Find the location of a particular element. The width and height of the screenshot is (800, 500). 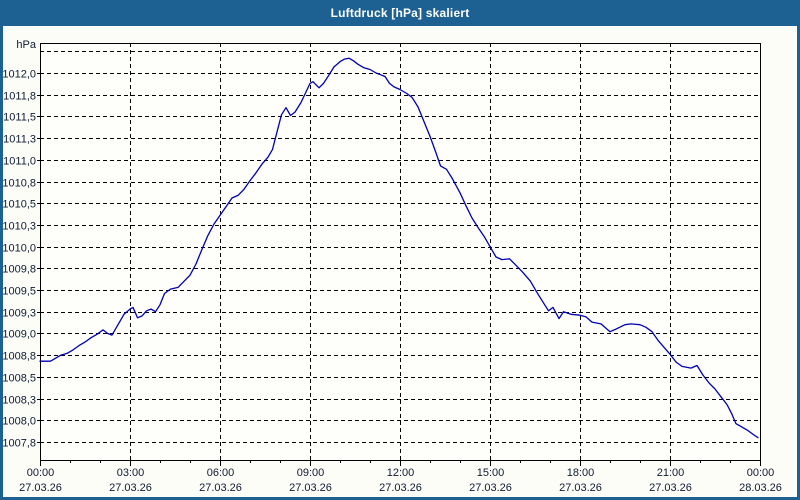

x-tick-time-label: 15:00 is located at coordinates (491, 473).